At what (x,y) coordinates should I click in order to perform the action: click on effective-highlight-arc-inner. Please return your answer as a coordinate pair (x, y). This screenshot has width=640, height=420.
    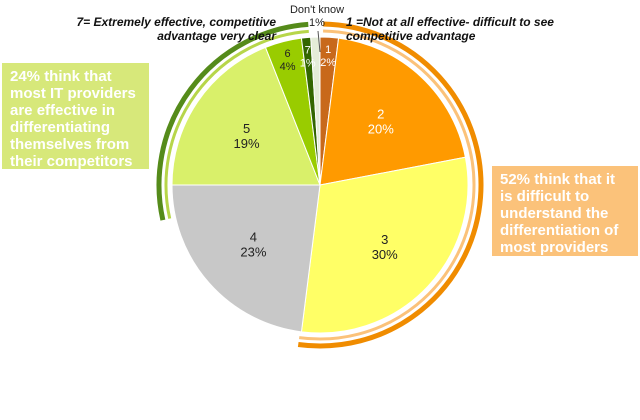
    Looking at the image, I should click on (236, 124).